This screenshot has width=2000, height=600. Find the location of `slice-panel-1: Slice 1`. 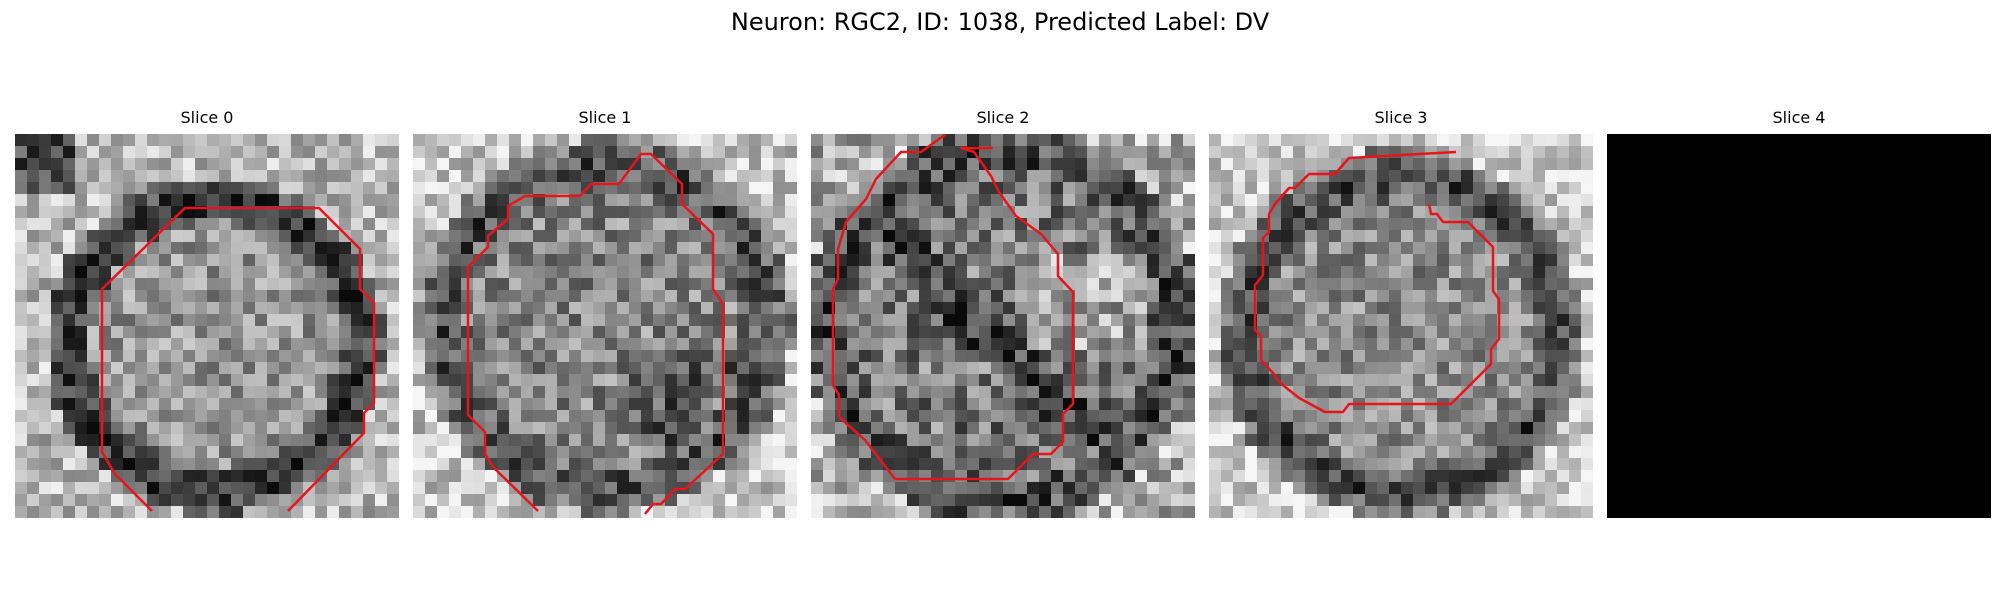

slice-panel-1: Slice 1 is located at coordinates (605, 313).